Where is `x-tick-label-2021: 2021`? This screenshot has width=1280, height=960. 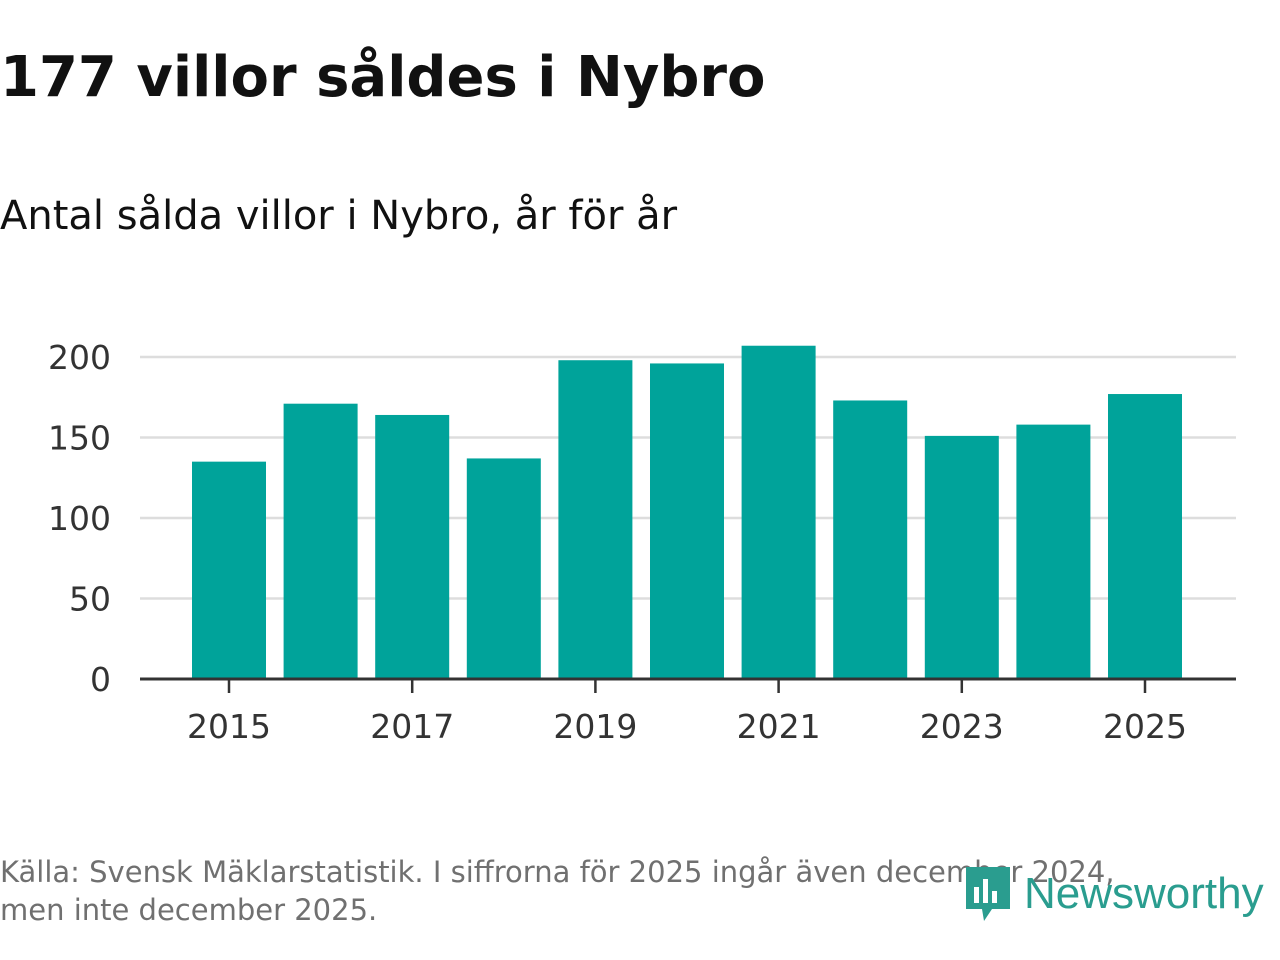
x-tick-label-2021: 2021 is located at coordinates (779, 726).